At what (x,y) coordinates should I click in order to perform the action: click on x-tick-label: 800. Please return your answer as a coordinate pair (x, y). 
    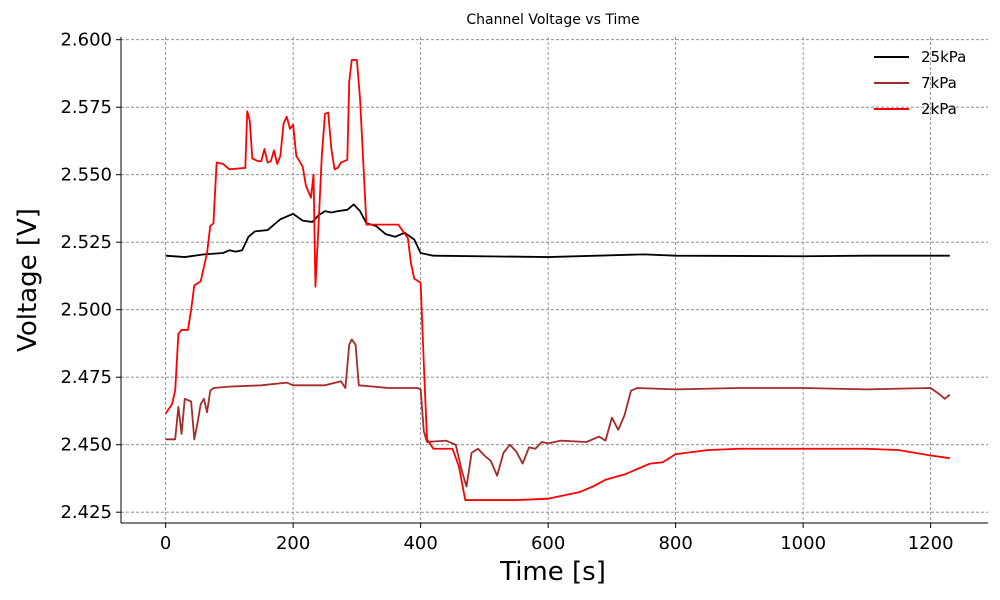
    Looking at the image, I should click on (675, 543).